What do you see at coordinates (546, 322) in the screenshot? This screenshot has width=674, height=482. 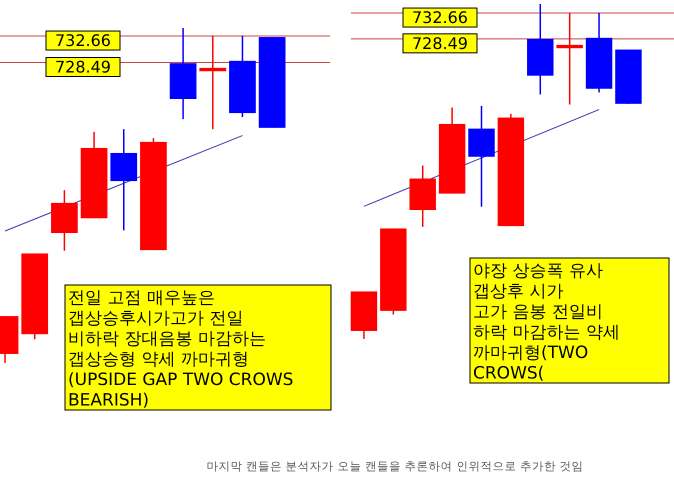 I see `annotation: 야장 상승폭 유사 갭상후 시가 고가 음봉 전일비 하락 마감하는 약세 까마귀형(TWO CROWS(` at bounding box center [546, 322].